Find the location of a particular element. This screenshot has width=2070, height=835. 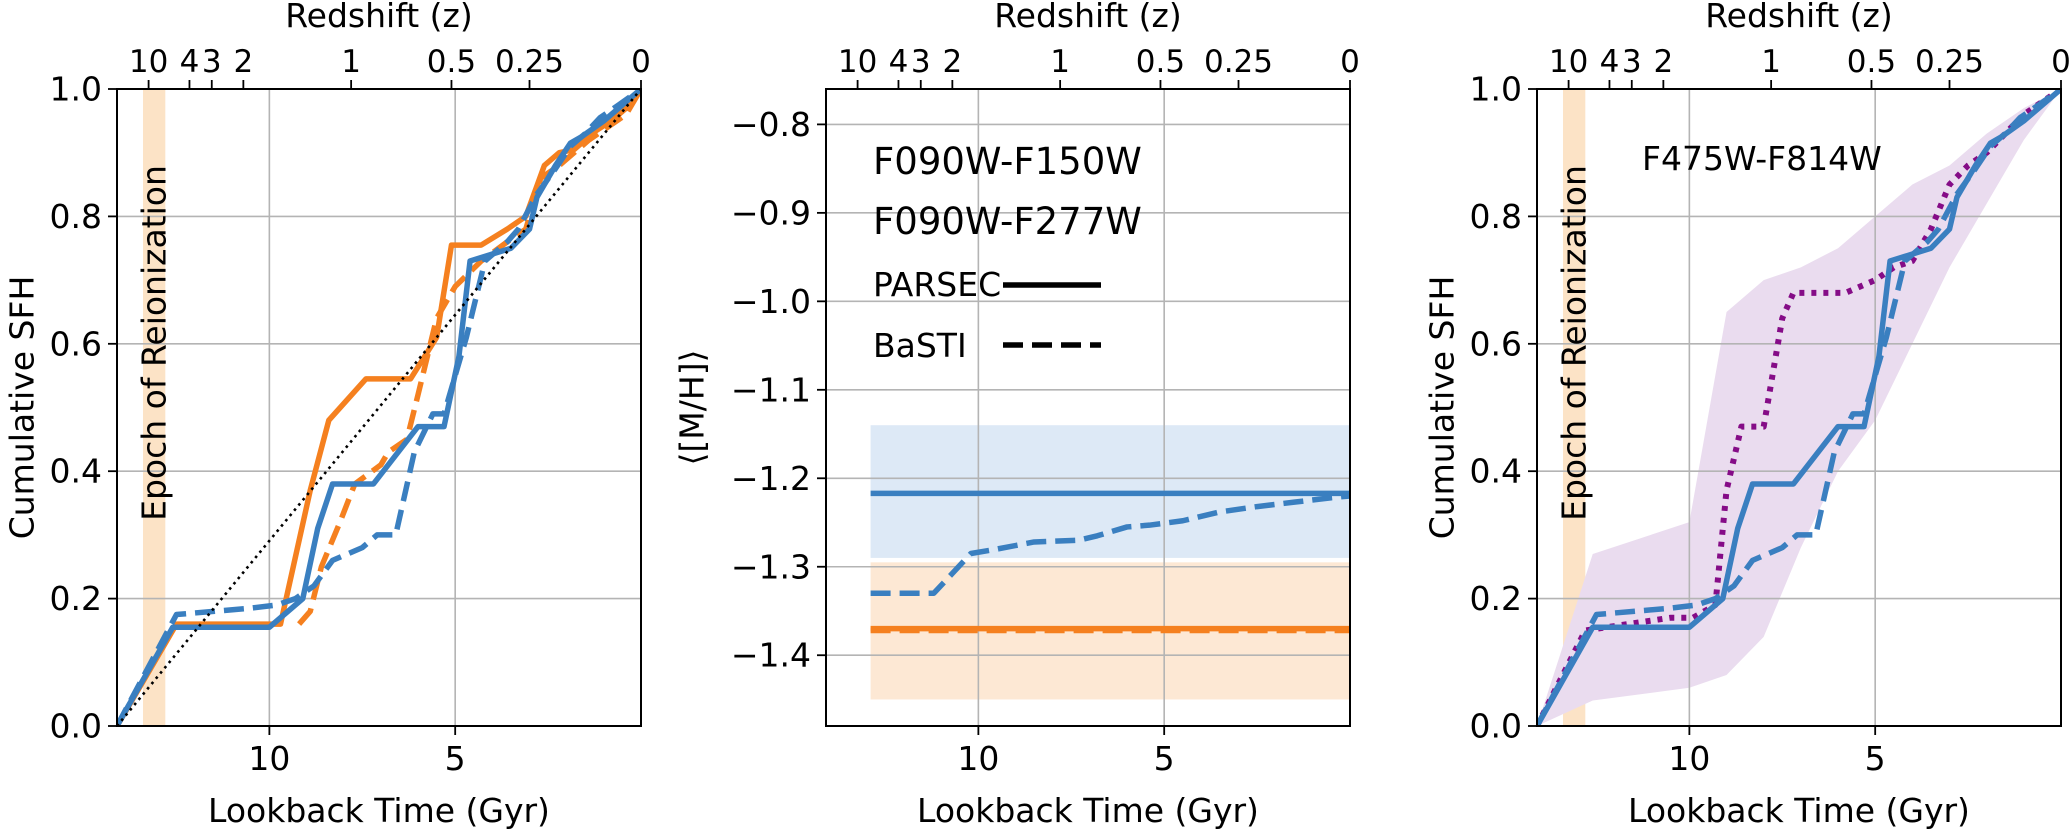

y-tick-label: −1.0 is located at coordinates (771, 301).